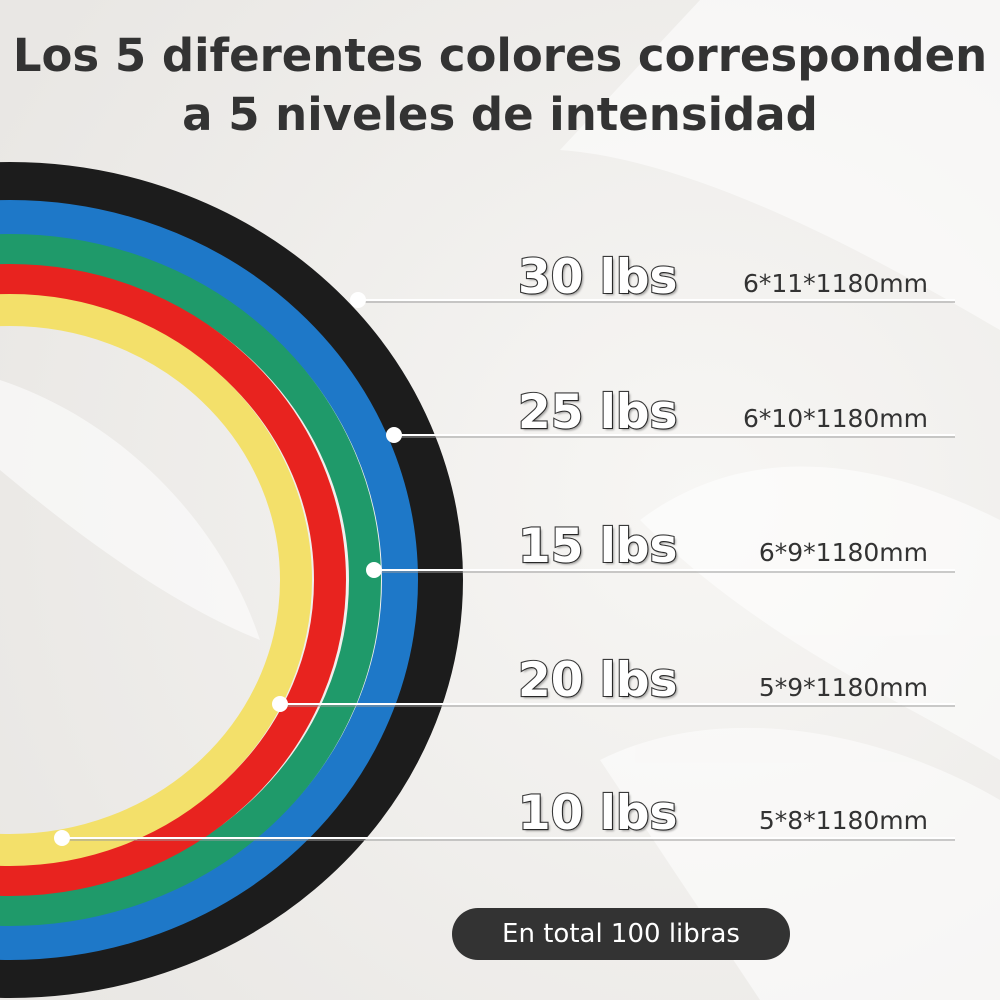 The width and height of the screenshot is (1000, 1000). What do you see at coordinates (843, 552) in the screenshot?
I see `dimension-label-15: 6*9*1180mm` at bounding box center [843, 552].